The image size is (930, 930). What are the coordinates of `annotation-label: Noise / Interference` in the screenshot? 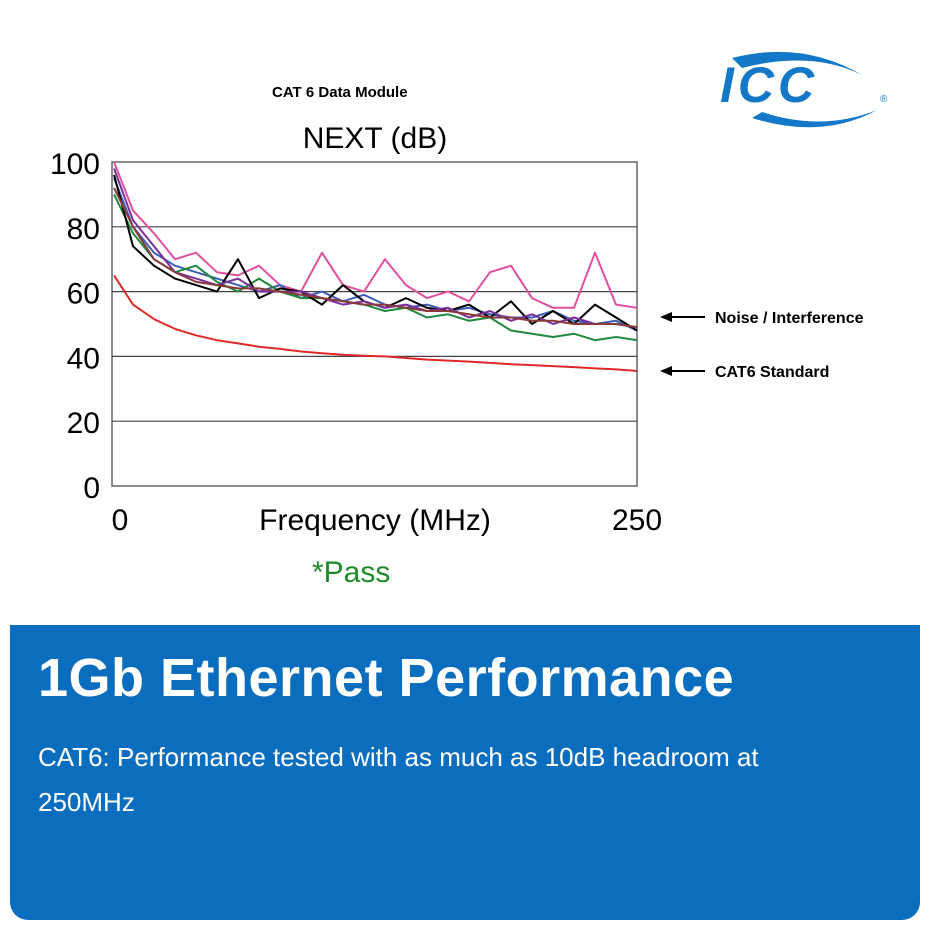 It's located at (789, 318).